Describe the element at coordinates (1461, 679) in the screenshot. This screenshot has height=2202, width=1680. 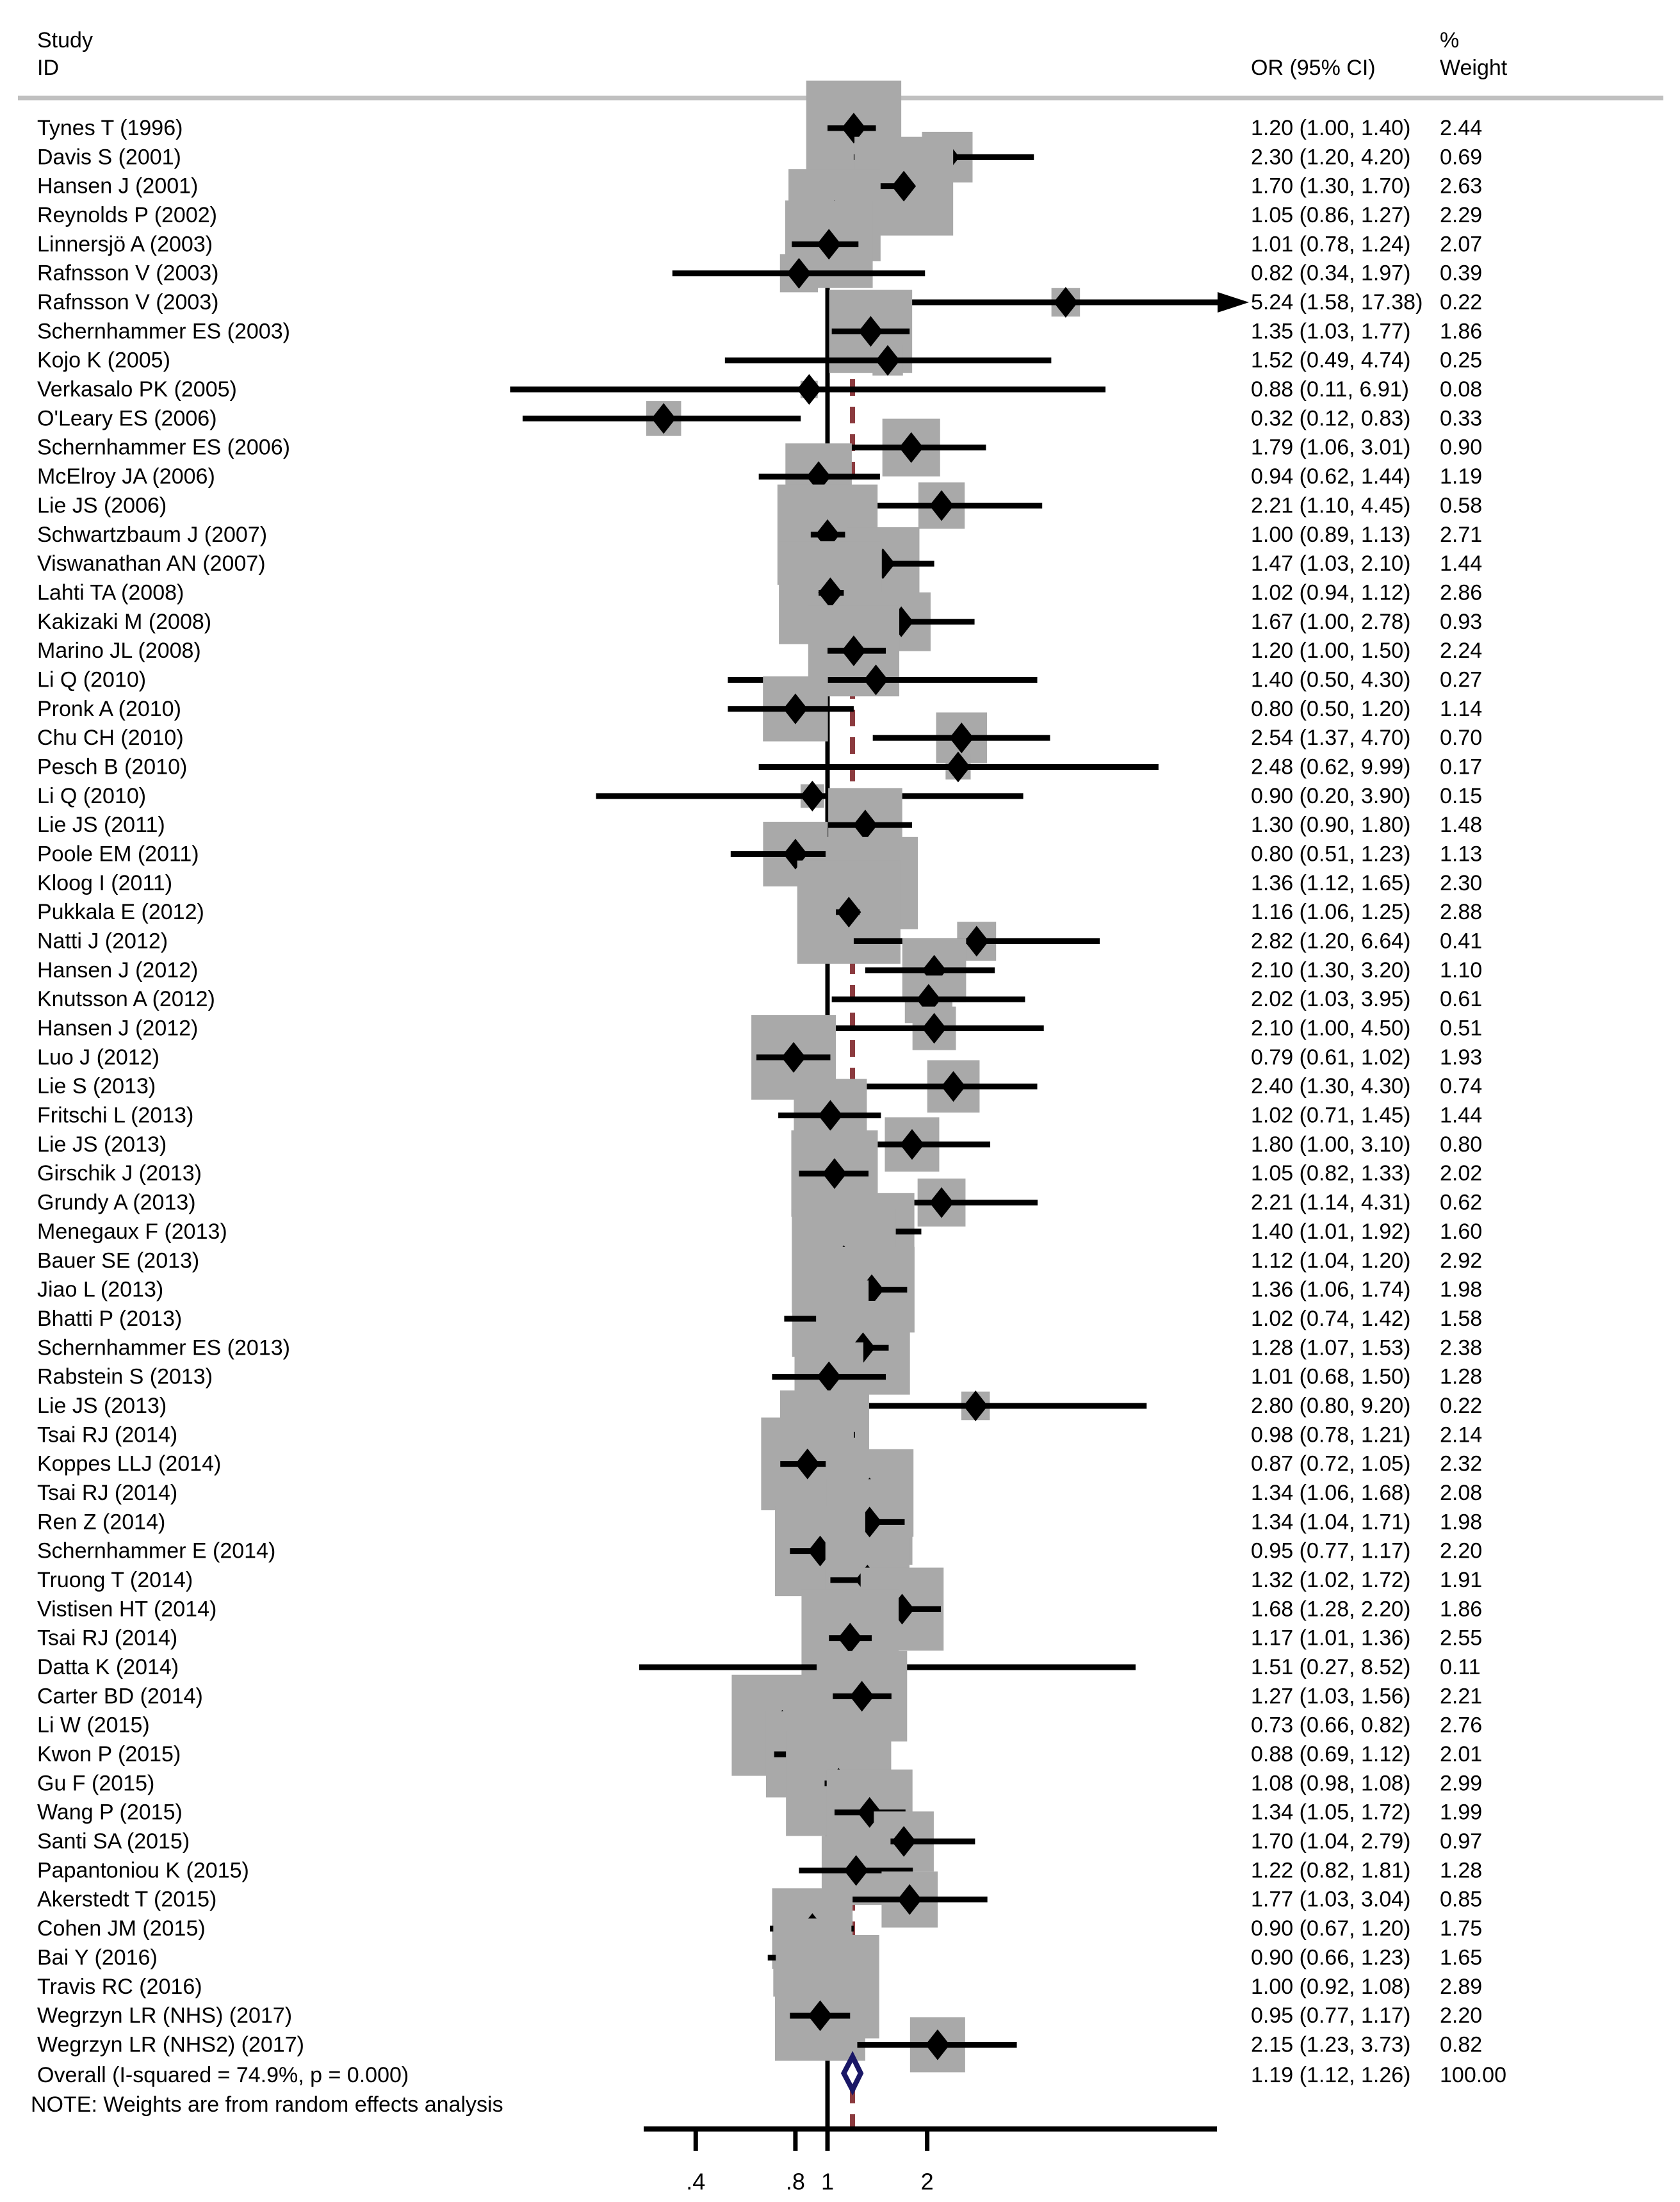
I see `weight-value: 0.27` at that location.